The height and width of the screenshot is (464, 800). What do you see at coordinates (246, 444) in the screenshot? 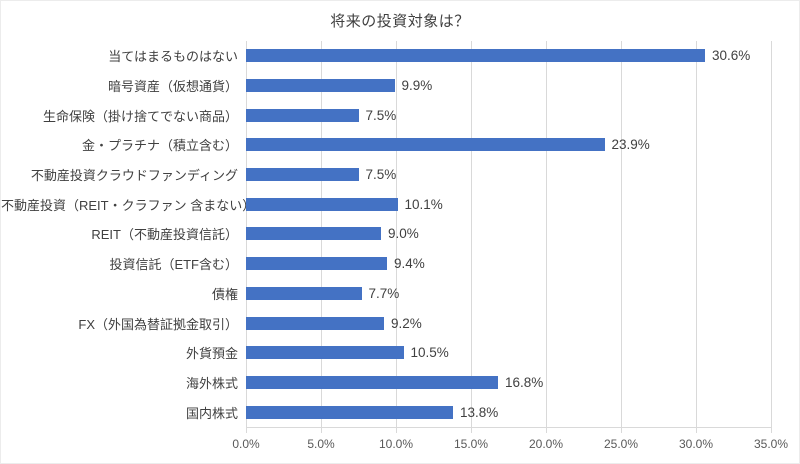
I see `x-axis-tick-label: 0.0%` at bounding box center [246, 444].